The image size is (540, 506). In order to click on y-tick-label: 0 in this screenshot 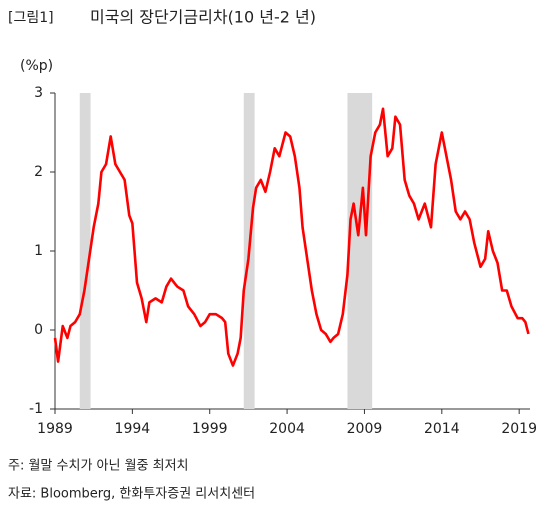, I will do `click(38, 330)`.